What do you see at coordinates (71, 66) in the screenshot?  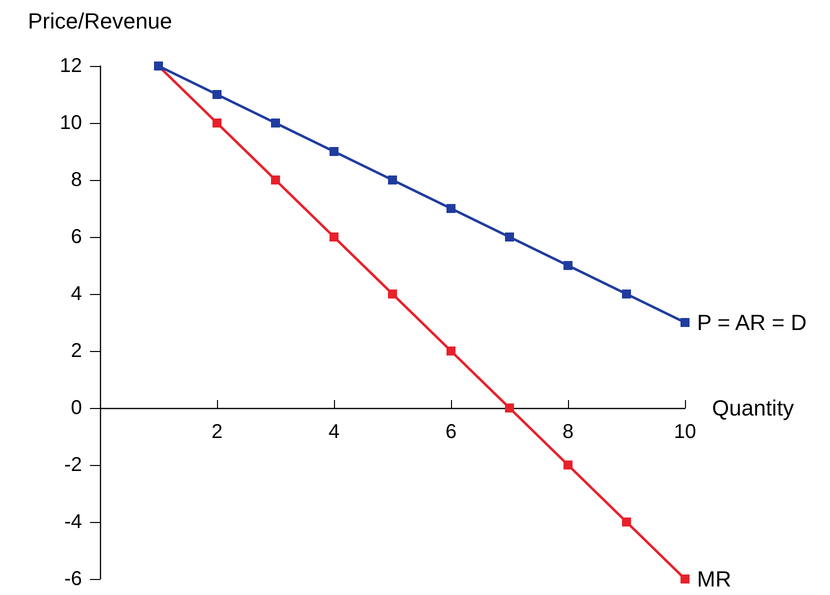 I see `y-tick-label: 12` at bounding box center [71, 66].